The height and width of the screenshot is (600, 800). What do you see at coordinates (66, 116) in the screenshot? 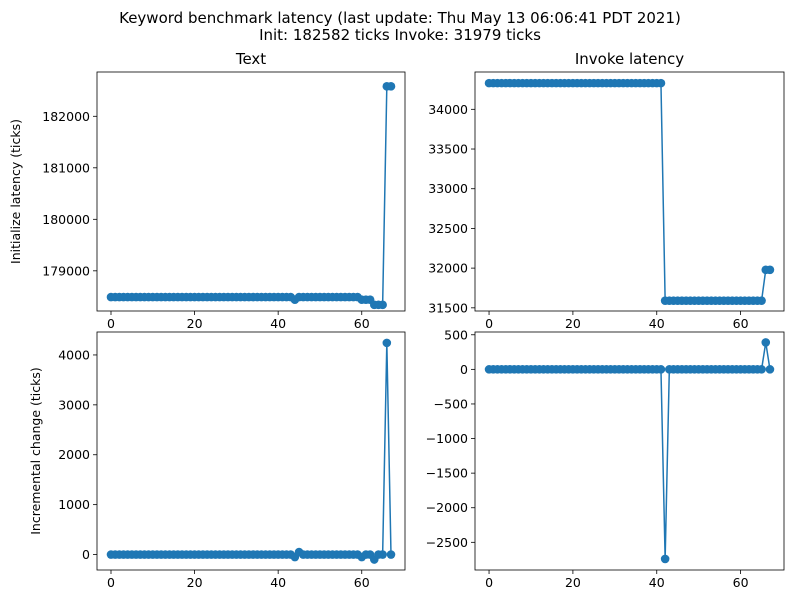
I see `y-tick-label: 182000` at bounding box center [66, 116].